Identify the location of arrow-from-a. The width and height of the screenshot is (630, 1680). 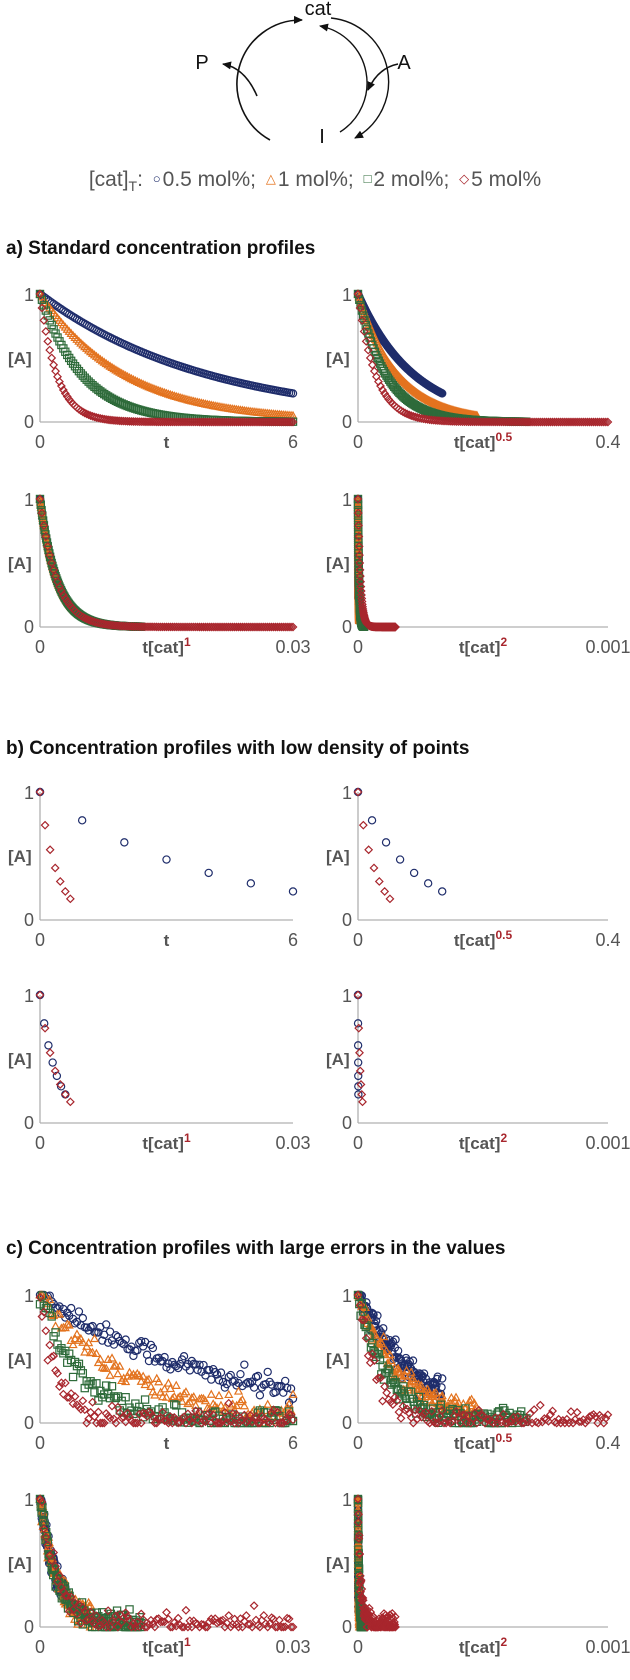
(383, 77).